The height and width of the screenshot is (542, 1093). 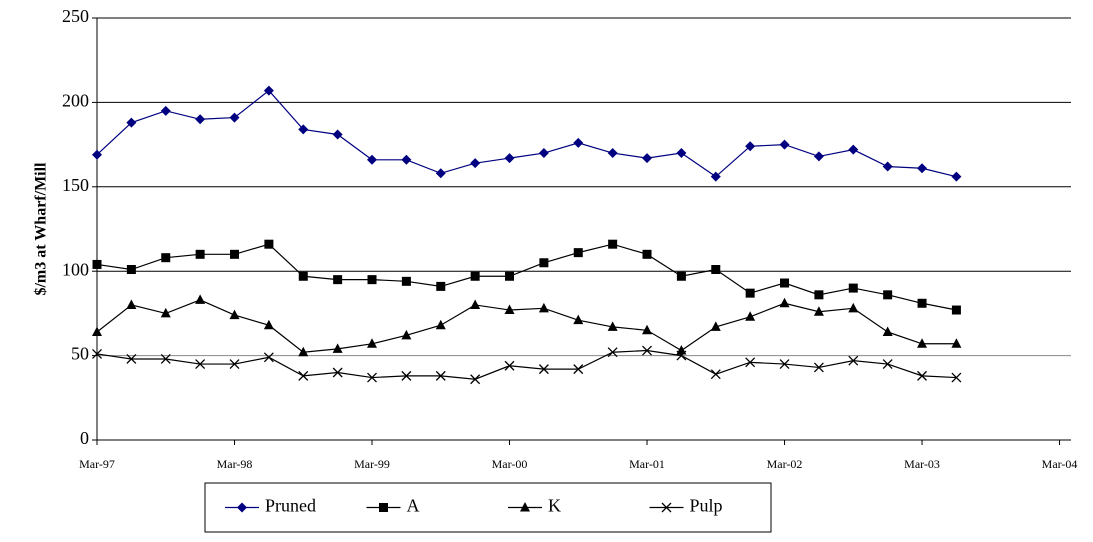 I want to click on legend-label: K, so click(x=554, y=506).